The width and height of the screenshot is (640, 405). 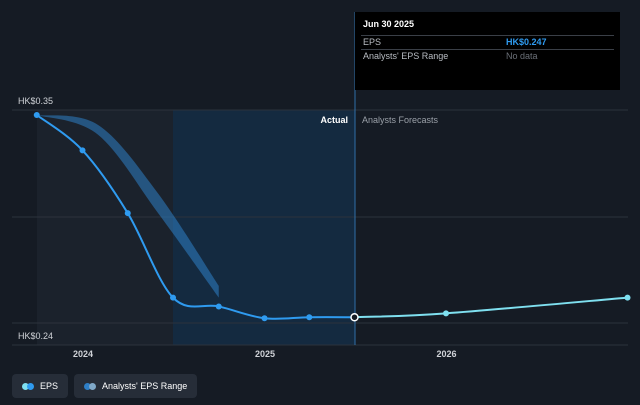 What do you see at coordinates (446, 354) in the screenshot?
I see `x-tick-label: 2026` at bounding box center [446, 354].